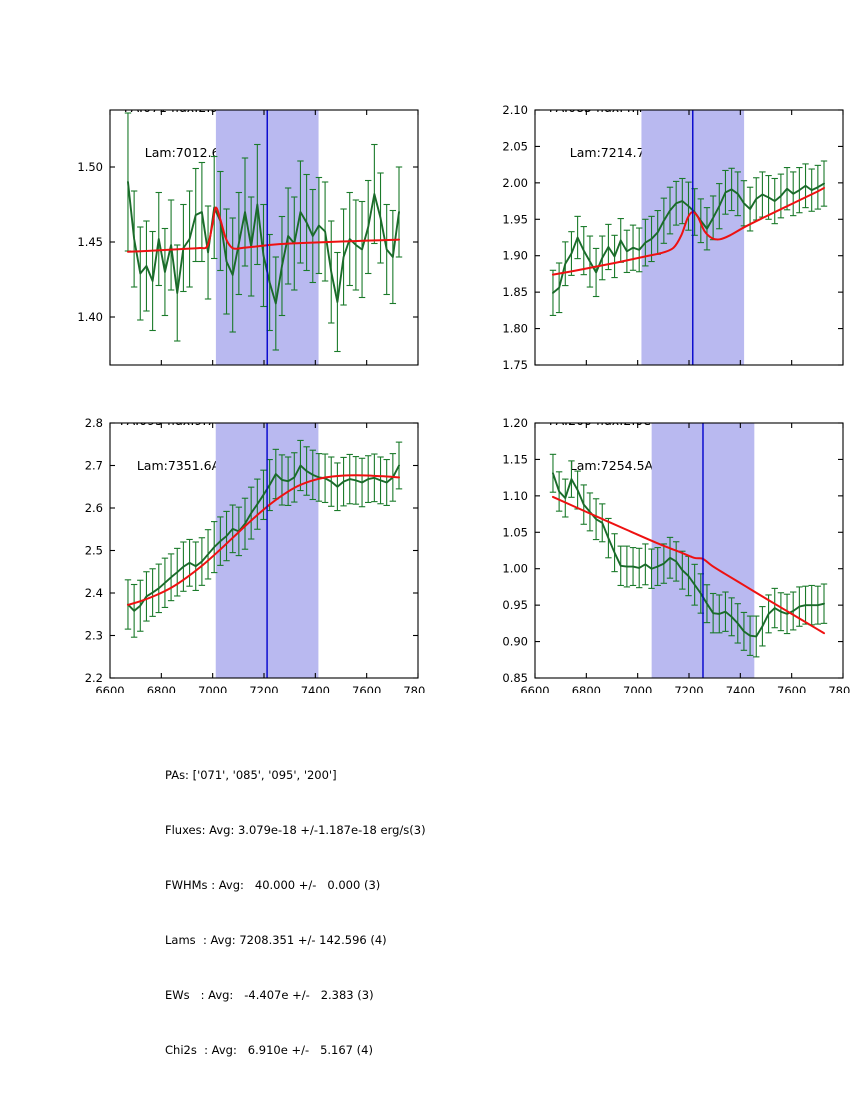  Describe the element at coordinates (94, 678) in the screenshot. I see `svg-text: 2.2` at that location.